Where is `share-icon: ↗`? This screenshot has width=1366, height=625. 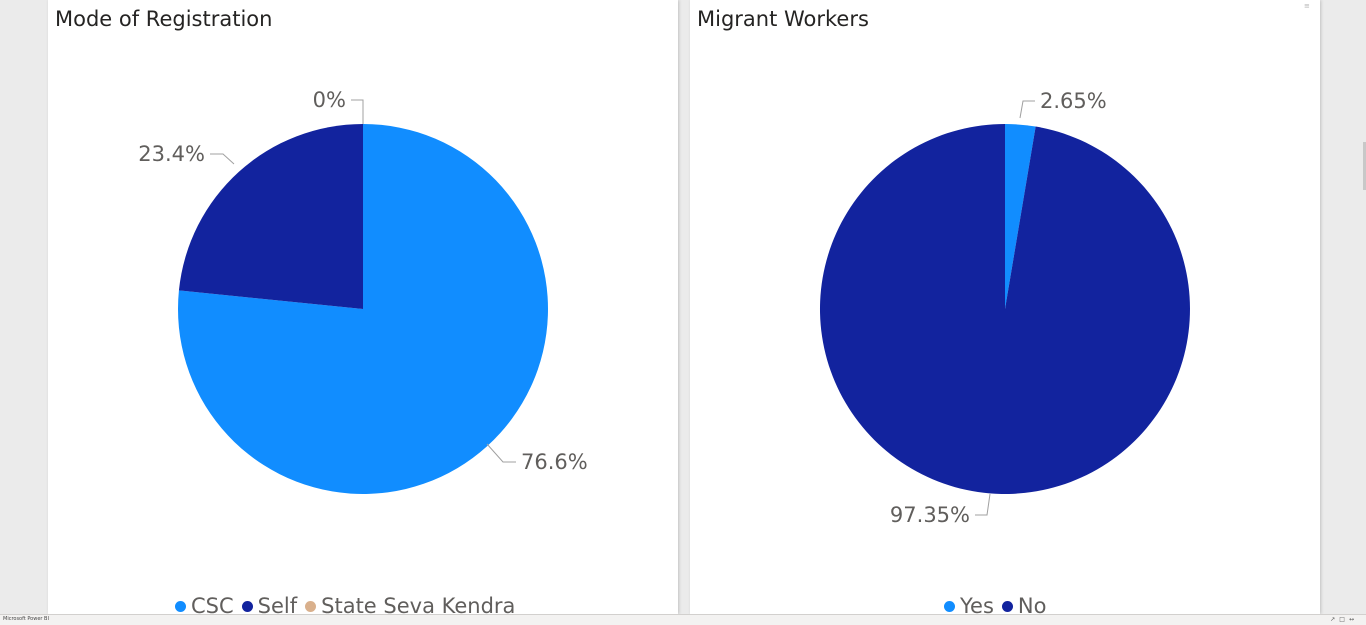 share-icon: ↗ is located at coordinates (1335, 619).